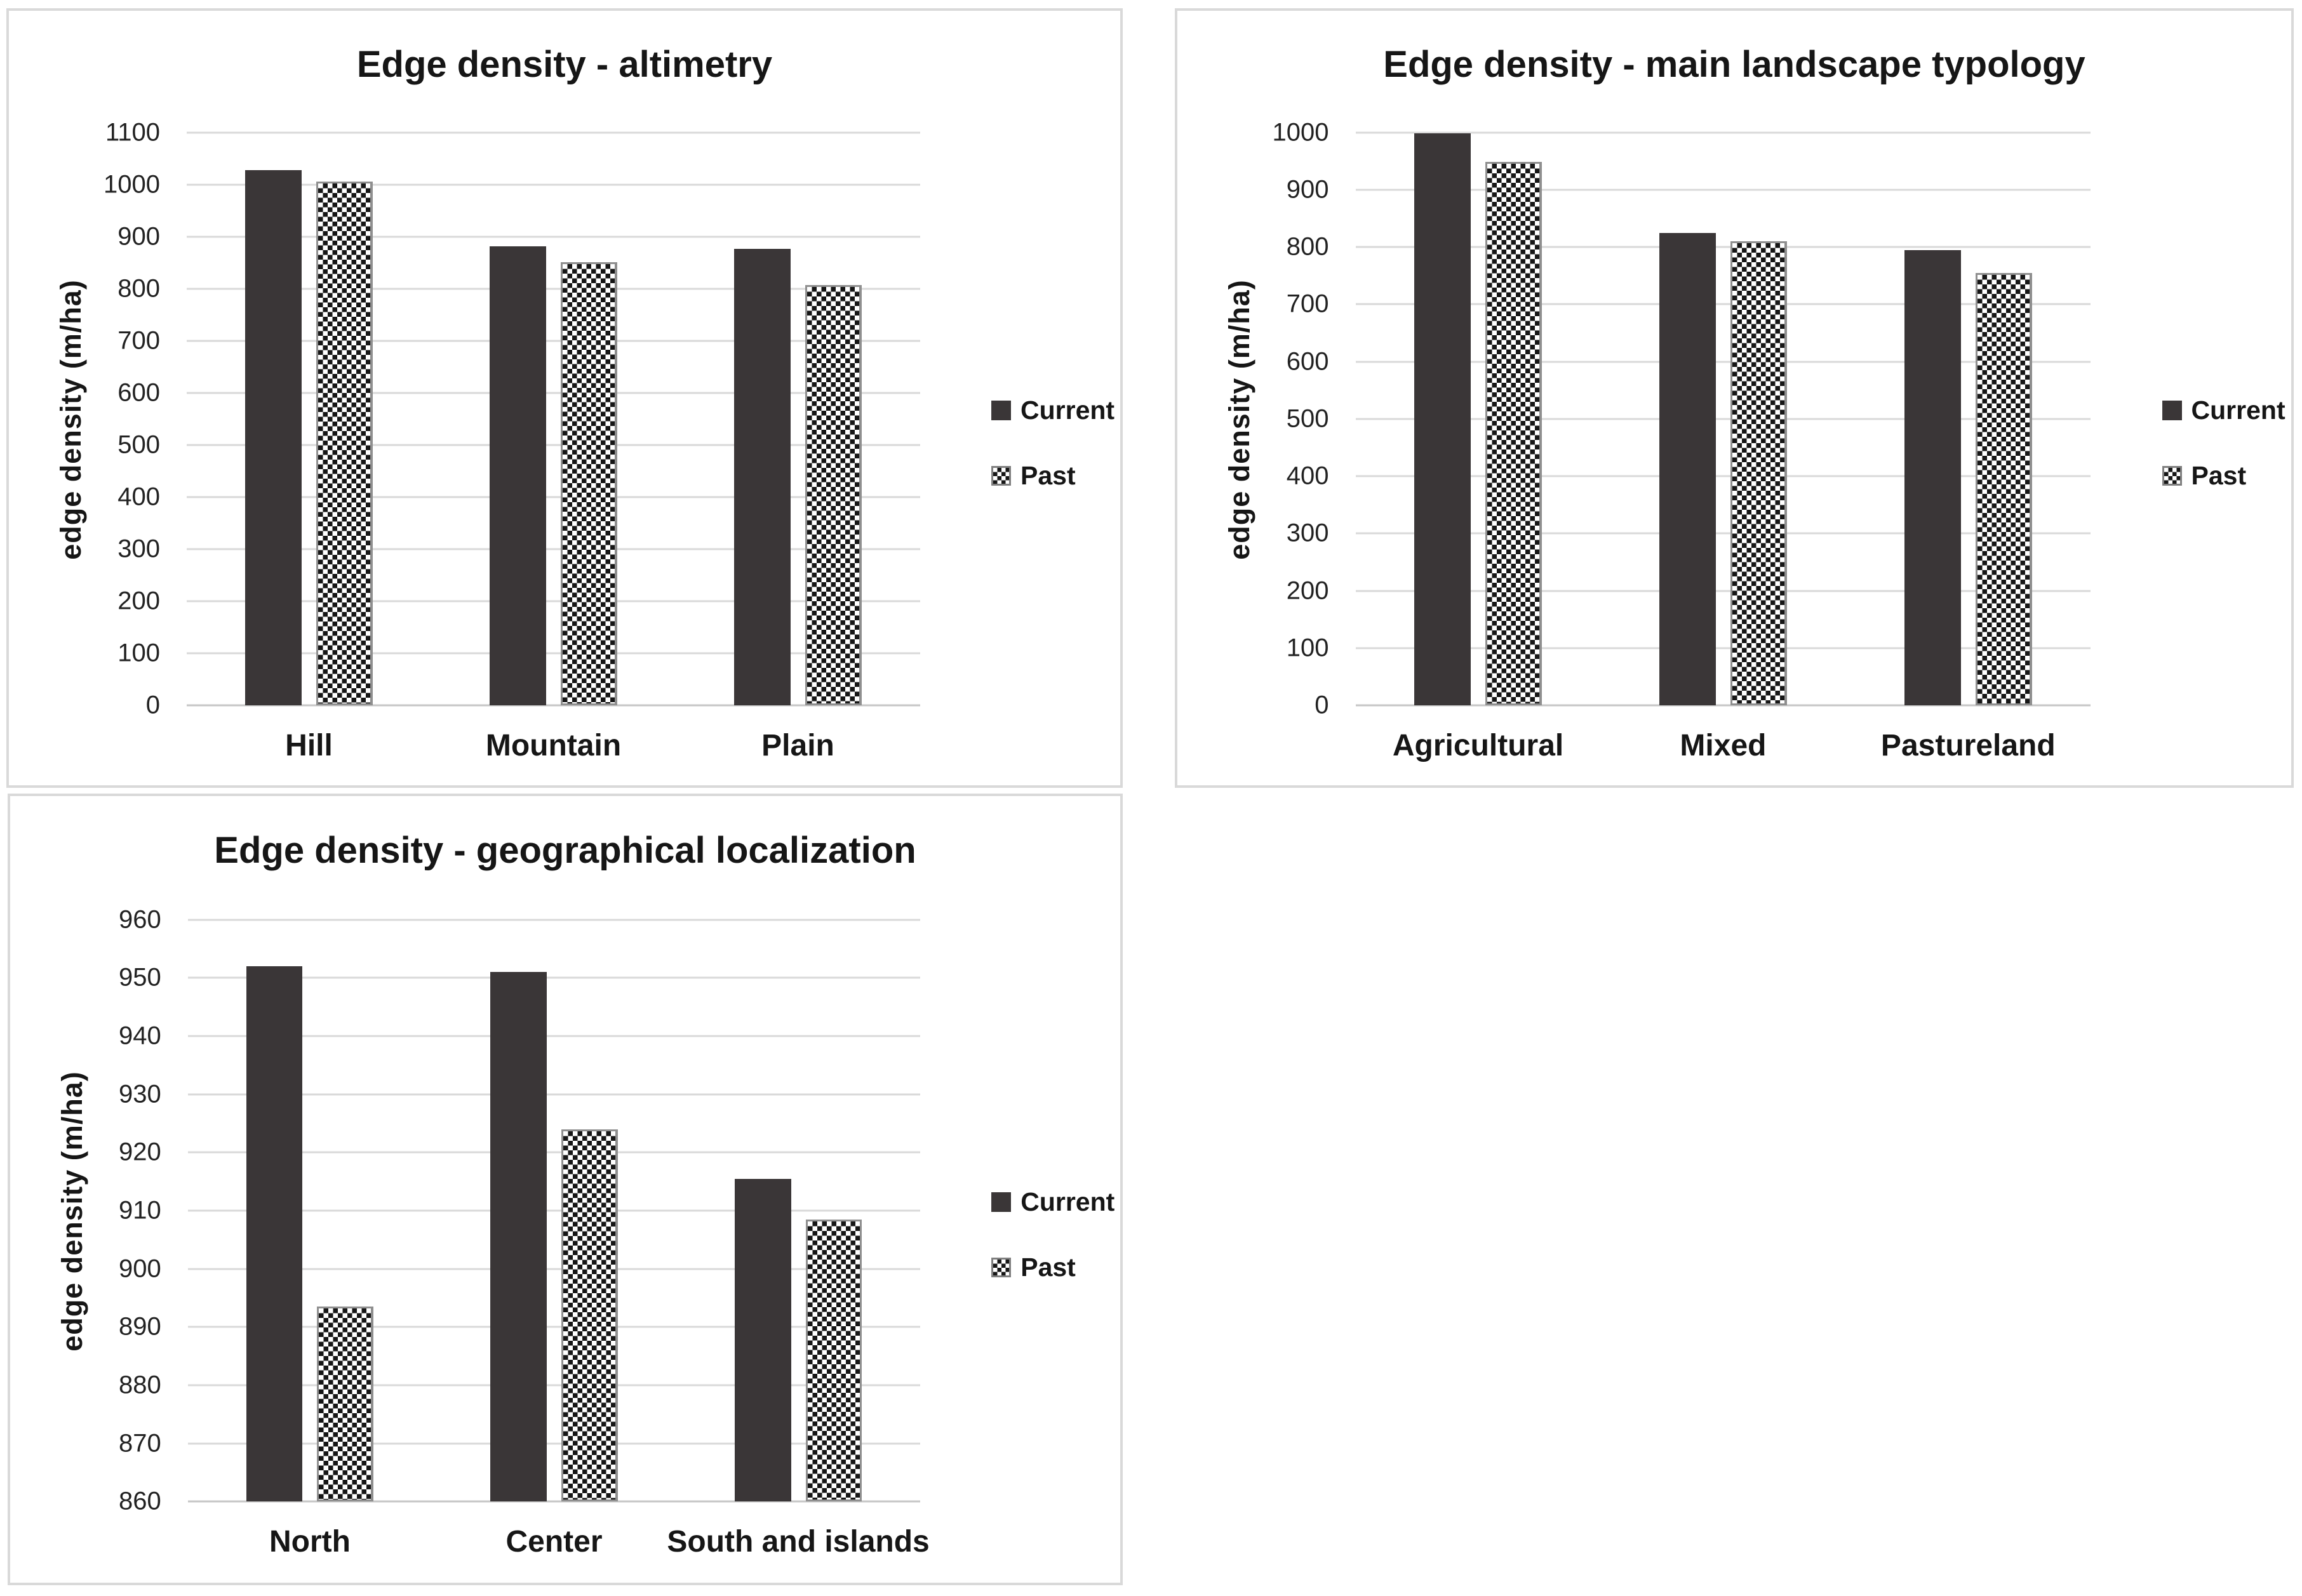 This screenshot has height=1596, width=2302. What do you see at coordinates (518, 476) in the screenshot?
I see `bar-current-mountain` at bounding box center [518, 476].